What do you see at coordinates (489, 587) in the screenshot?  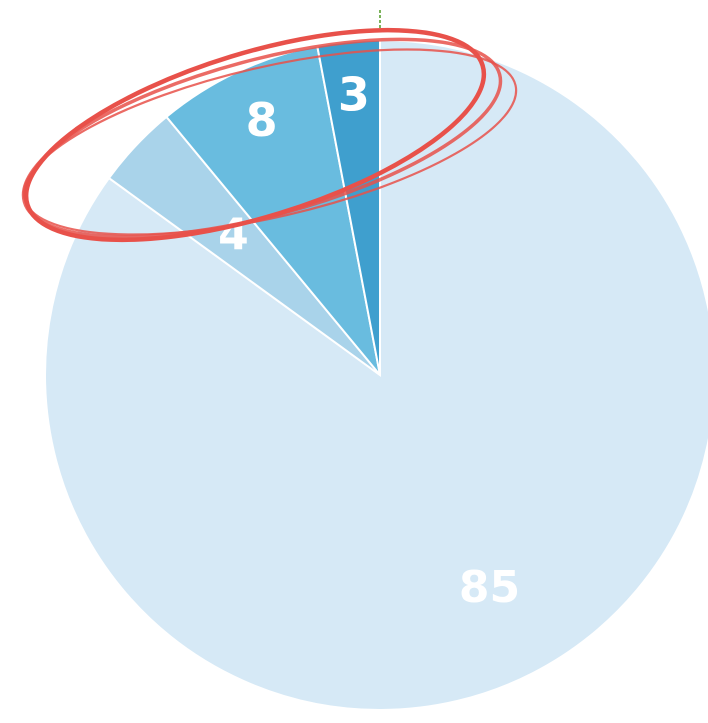 I see `pie-label-85: 85` at bounding box center [489, 587].